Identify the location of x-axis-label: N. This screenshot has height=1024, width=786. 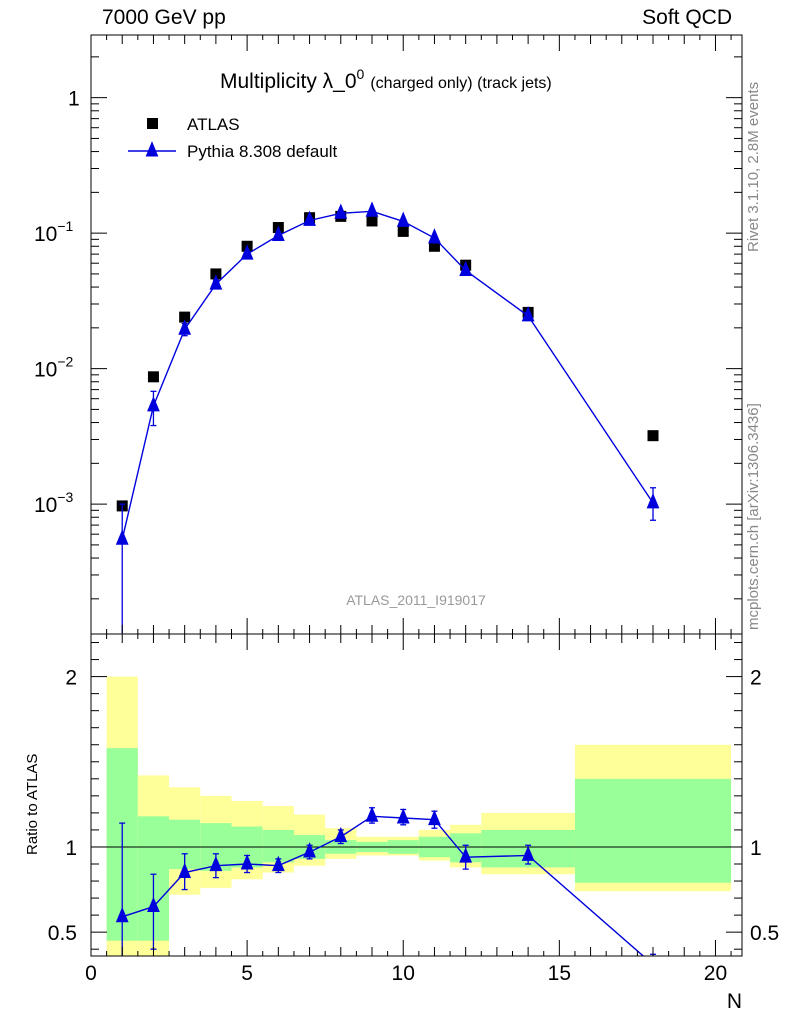
(734, 1001).